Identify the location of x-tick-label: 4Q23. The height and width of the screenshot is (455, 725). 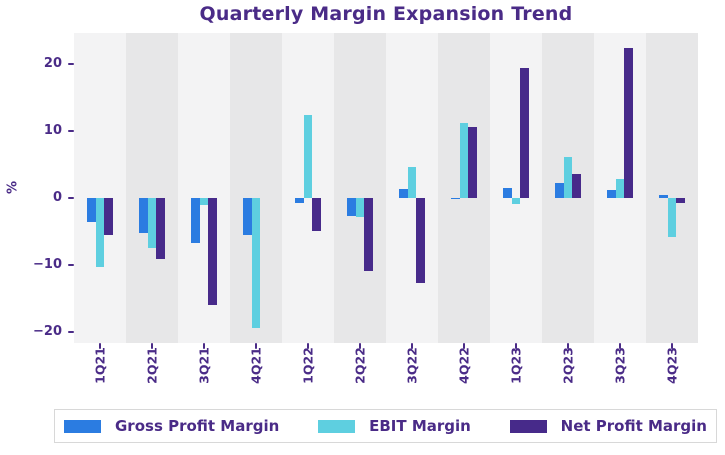
(672, 365).